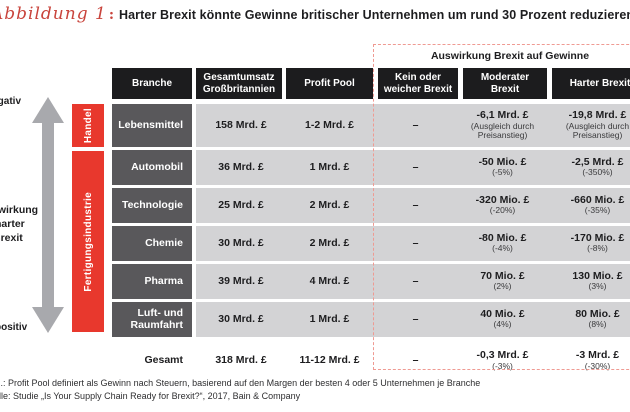  What do you see at coordinates (505, 83) in the screenshot?
I see `column-header-moderater-brexit: Moderater Brexit` at bounding box center [505, 83].